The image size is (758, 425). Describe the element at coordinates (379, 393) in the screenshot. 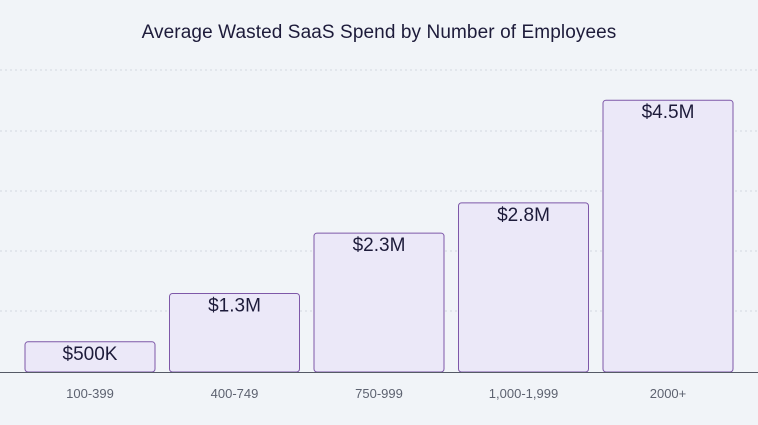

I see `x-tick-label: 750-999` at that location.